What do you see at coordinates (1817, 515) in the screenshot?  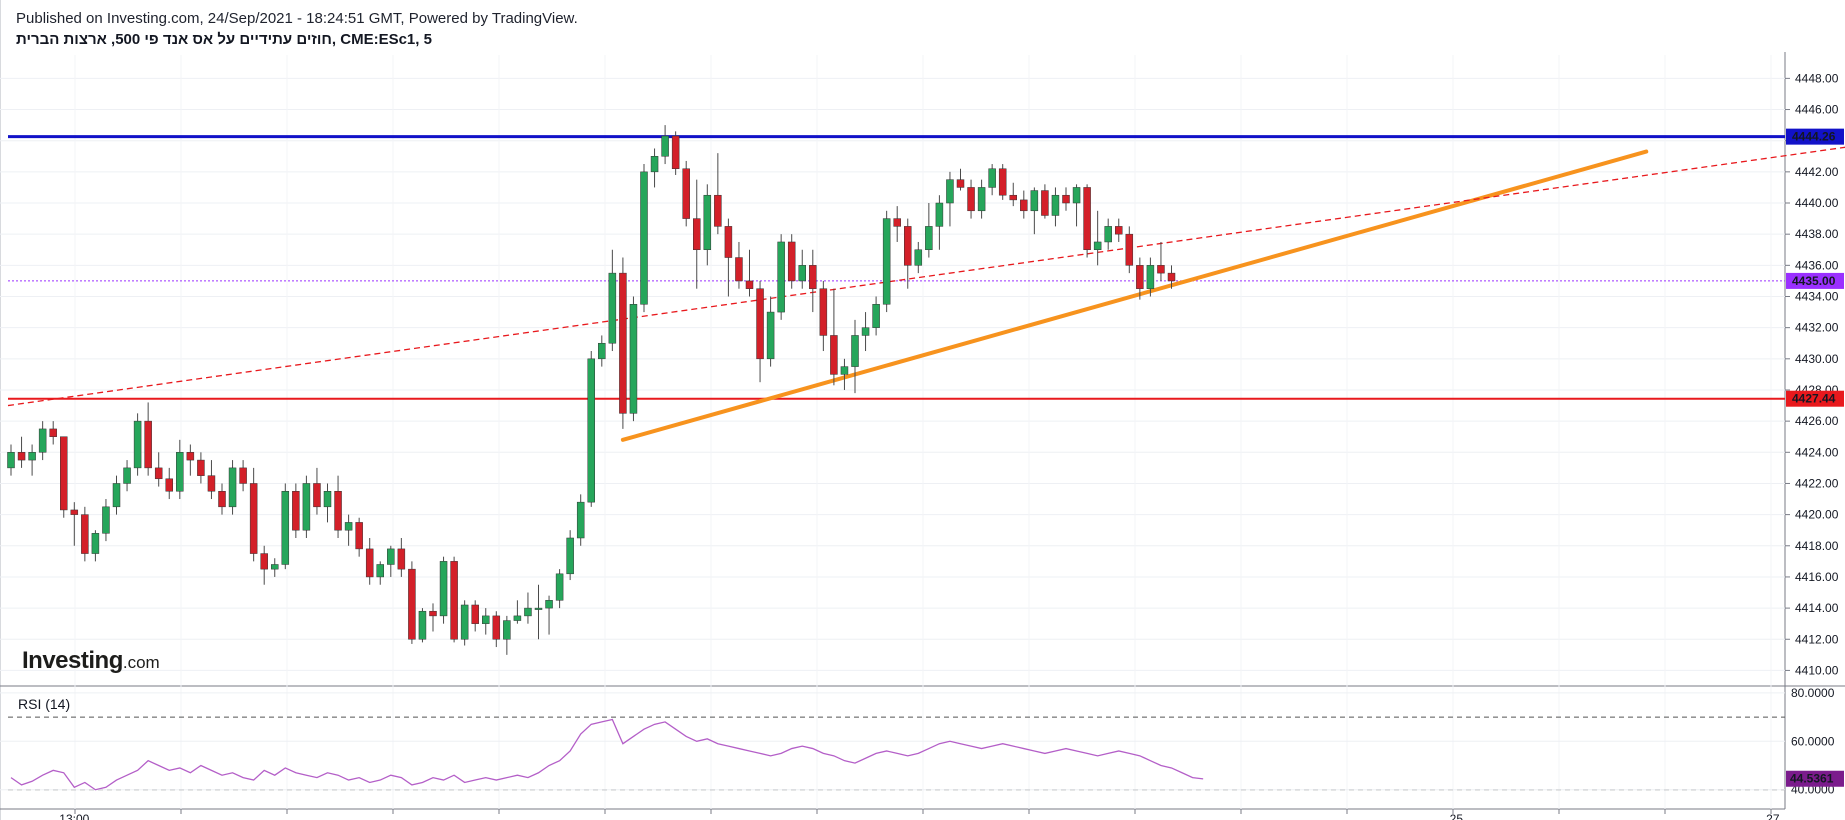 I see `price-tick-label: 4420.00` at bounding box center [1817, 515].